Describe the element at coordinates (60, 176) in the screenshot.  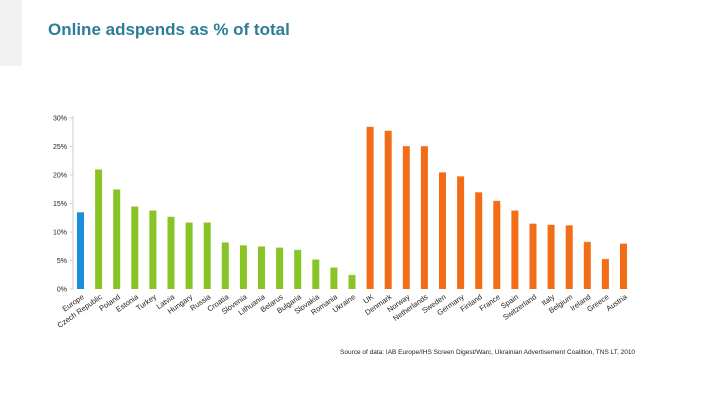
I see `y-tick-label: 20%` at that location.